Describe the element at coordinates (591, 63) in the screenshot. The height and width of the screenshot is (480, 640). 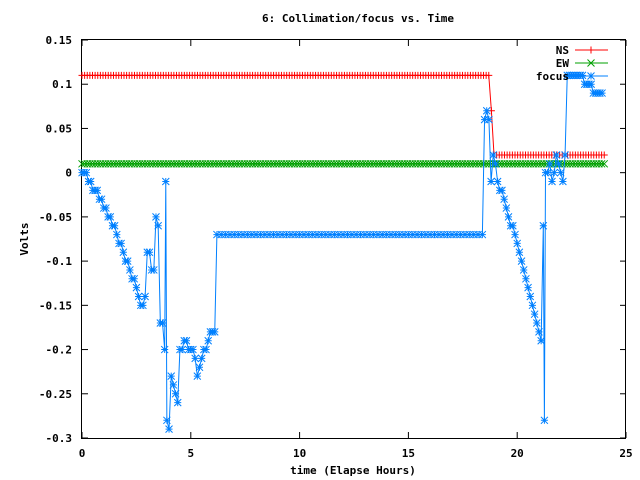
I see `legend-marker-ew` at that location.